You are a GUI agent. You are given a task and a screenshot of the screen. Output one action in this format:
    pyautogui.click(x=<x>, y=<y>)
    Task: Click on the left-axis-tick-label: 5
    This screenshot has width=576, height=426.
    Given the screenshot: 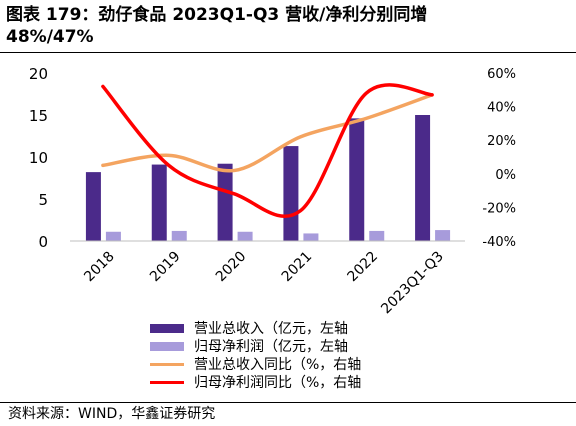 What is the action you would take?
    pyautogui.click(x=43, y=200)
    